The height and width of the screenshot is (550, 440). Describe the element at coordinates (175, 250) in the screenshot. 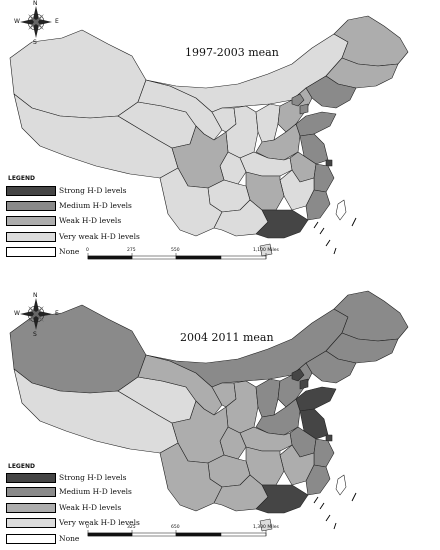

I see `scale-label: 550` at that location.